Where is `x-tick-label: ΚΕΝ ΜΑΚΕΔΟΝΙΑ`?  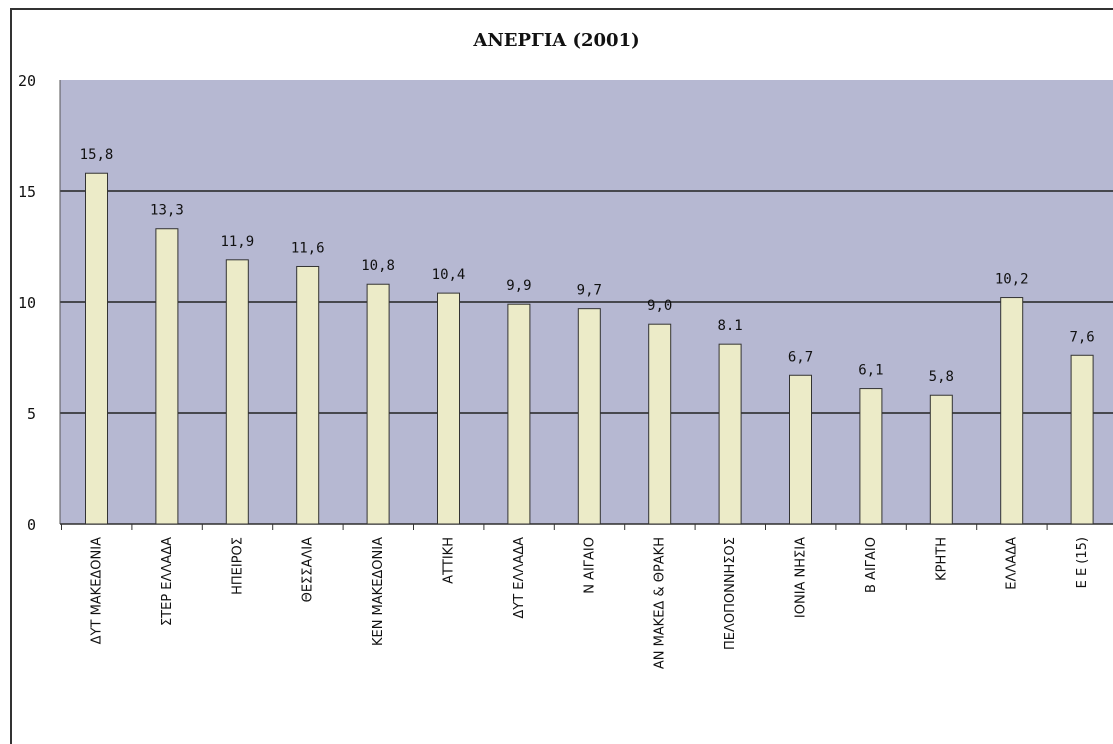 x-tick-label: ΚΕΝ ΜΑΚΕΔΟΝΙΑ is located at coordinates (378, 591).